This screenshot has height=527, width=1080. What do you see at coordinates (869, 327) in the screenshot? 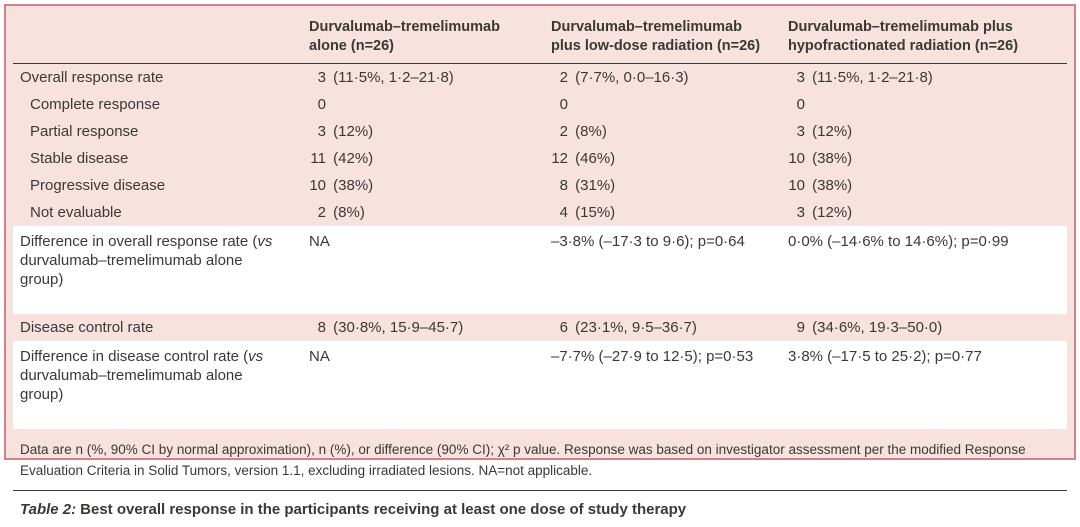
I see `cell-value: 9 (34·6%, 19·3–50·0)` at bounding box center [869, 327].